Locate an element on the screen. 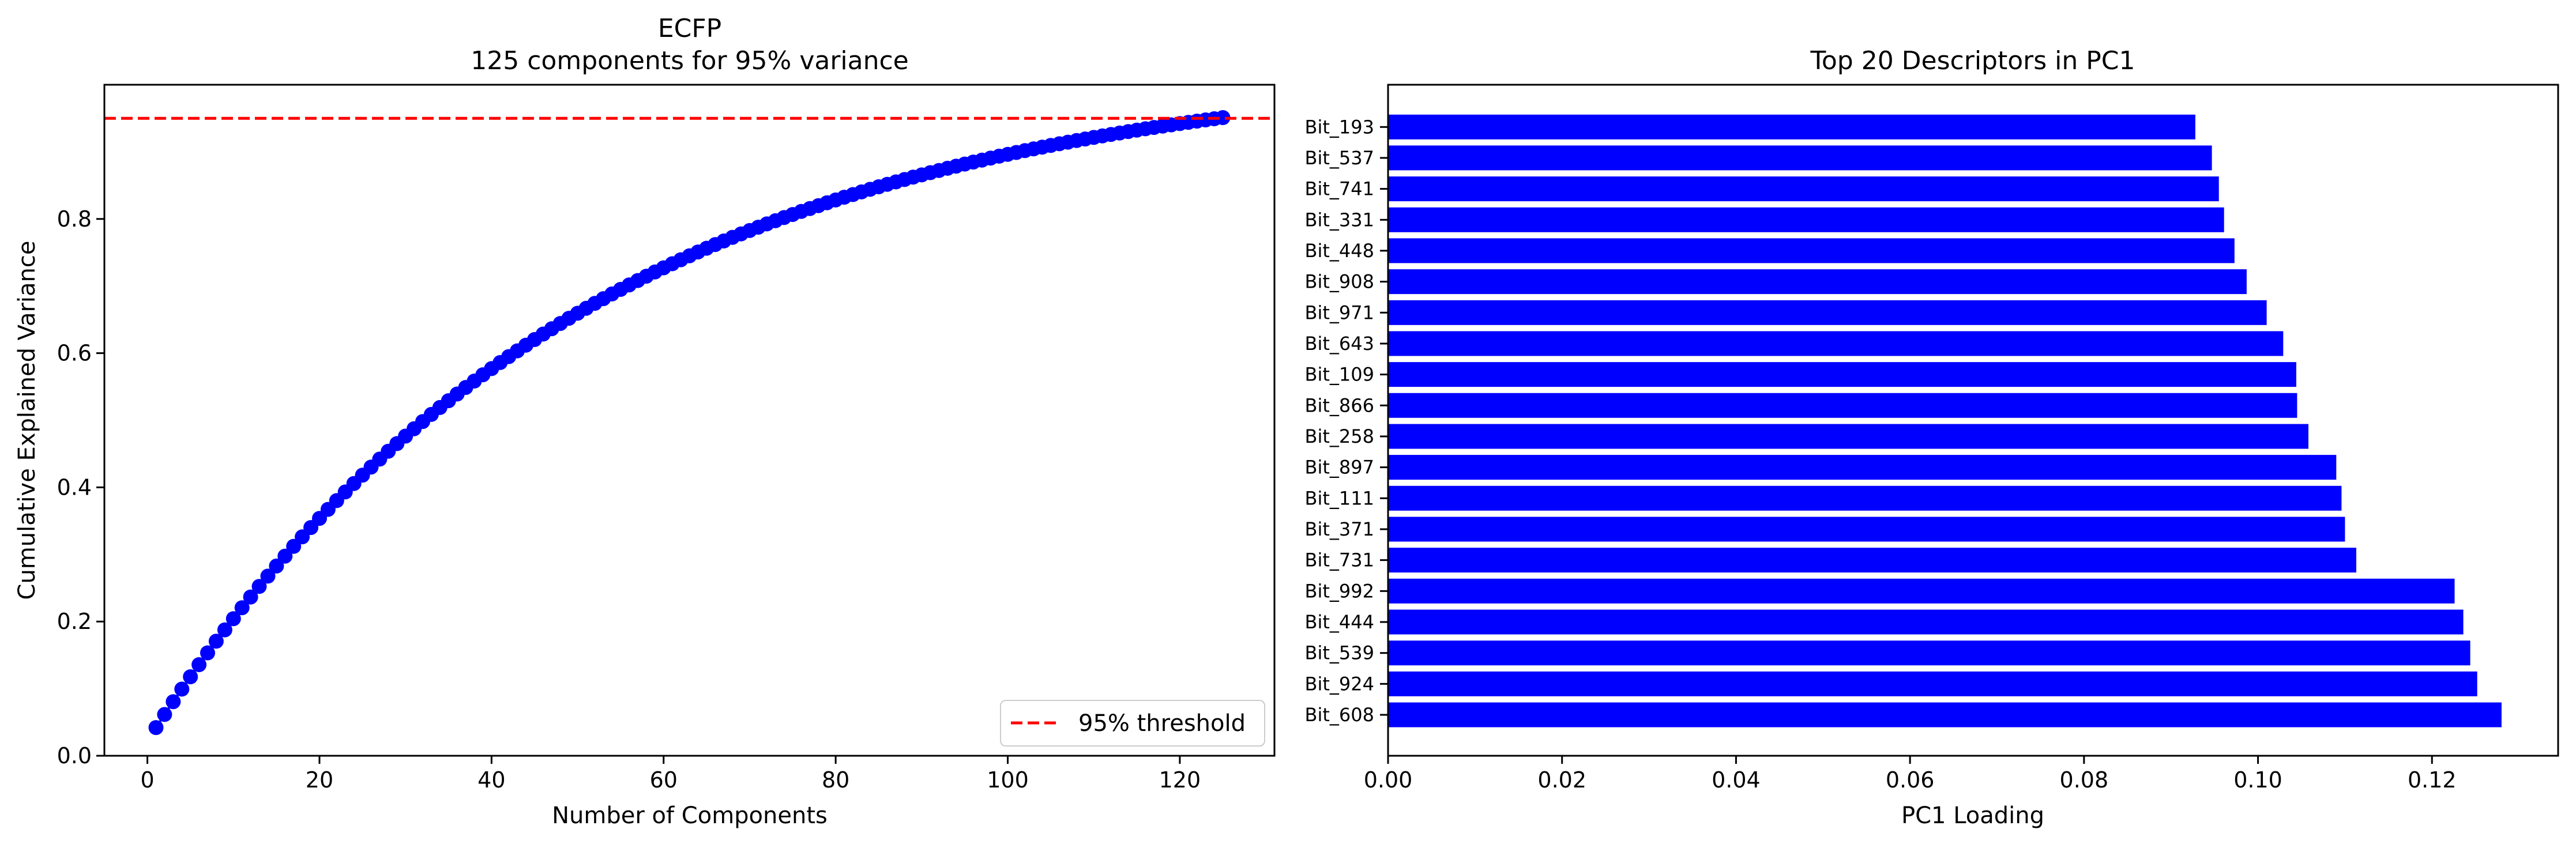 Image resolution: width=2576 pixels, height=848 pixels. descriptor-label: Bit_331 is located at coordinates (1339, 220).